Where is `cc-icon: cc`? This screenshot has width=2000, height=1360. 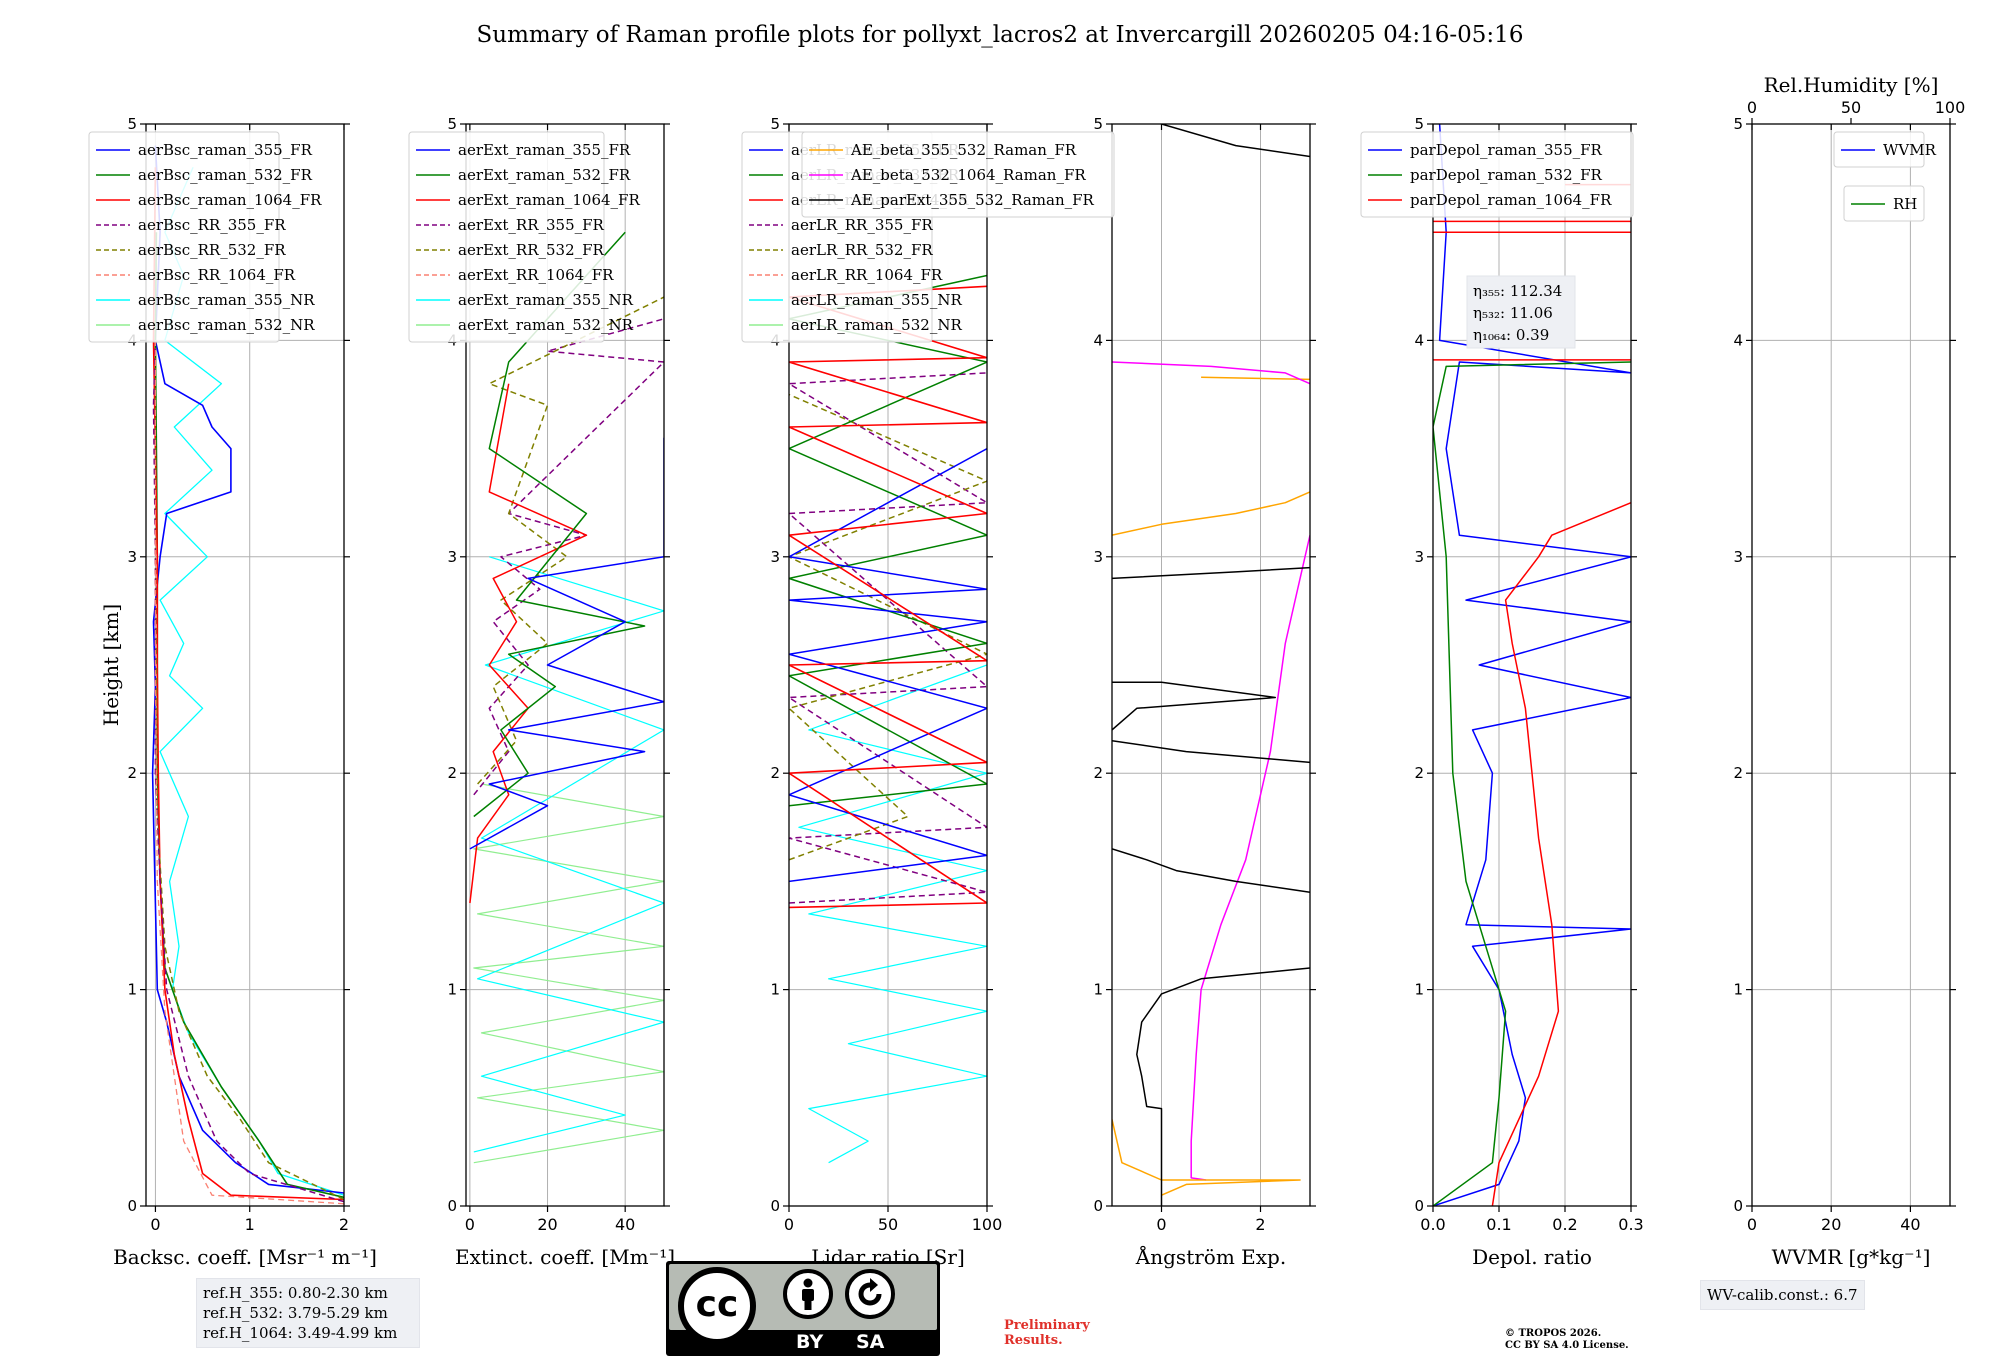 cc-icon: cc is located at coordinates (717, 1306).